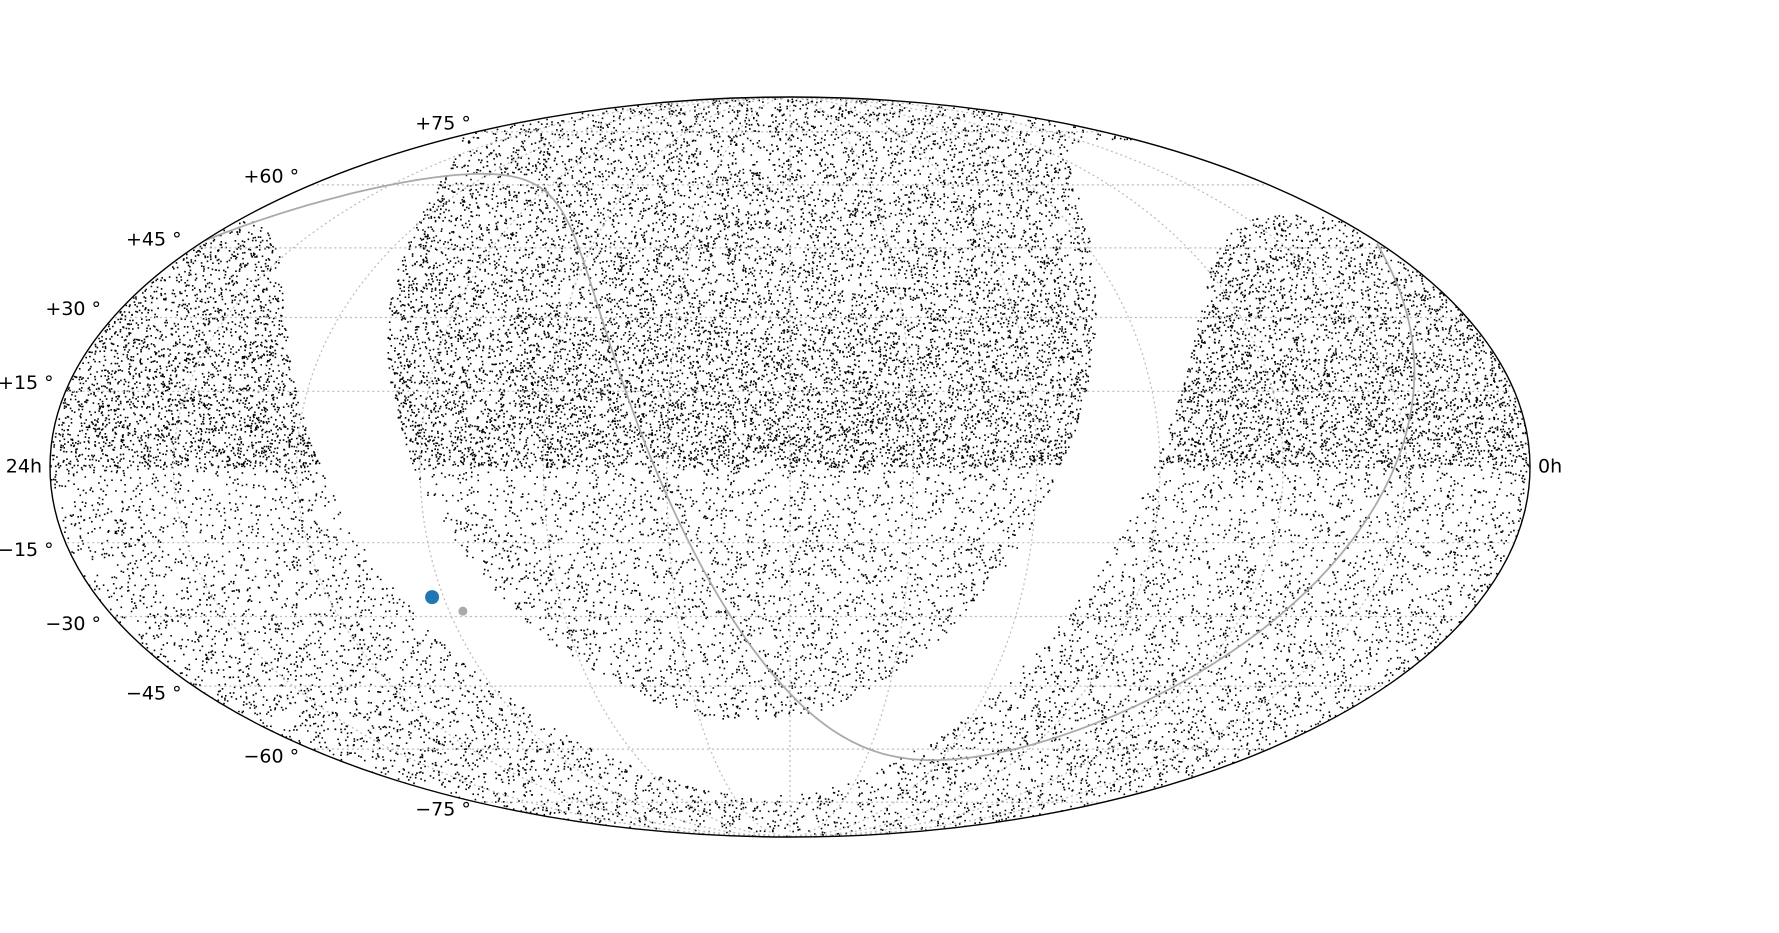  Describe the element at coordinates (154, 694) in the screenshot. I see `dec-tick-label: −45 °` at that location.